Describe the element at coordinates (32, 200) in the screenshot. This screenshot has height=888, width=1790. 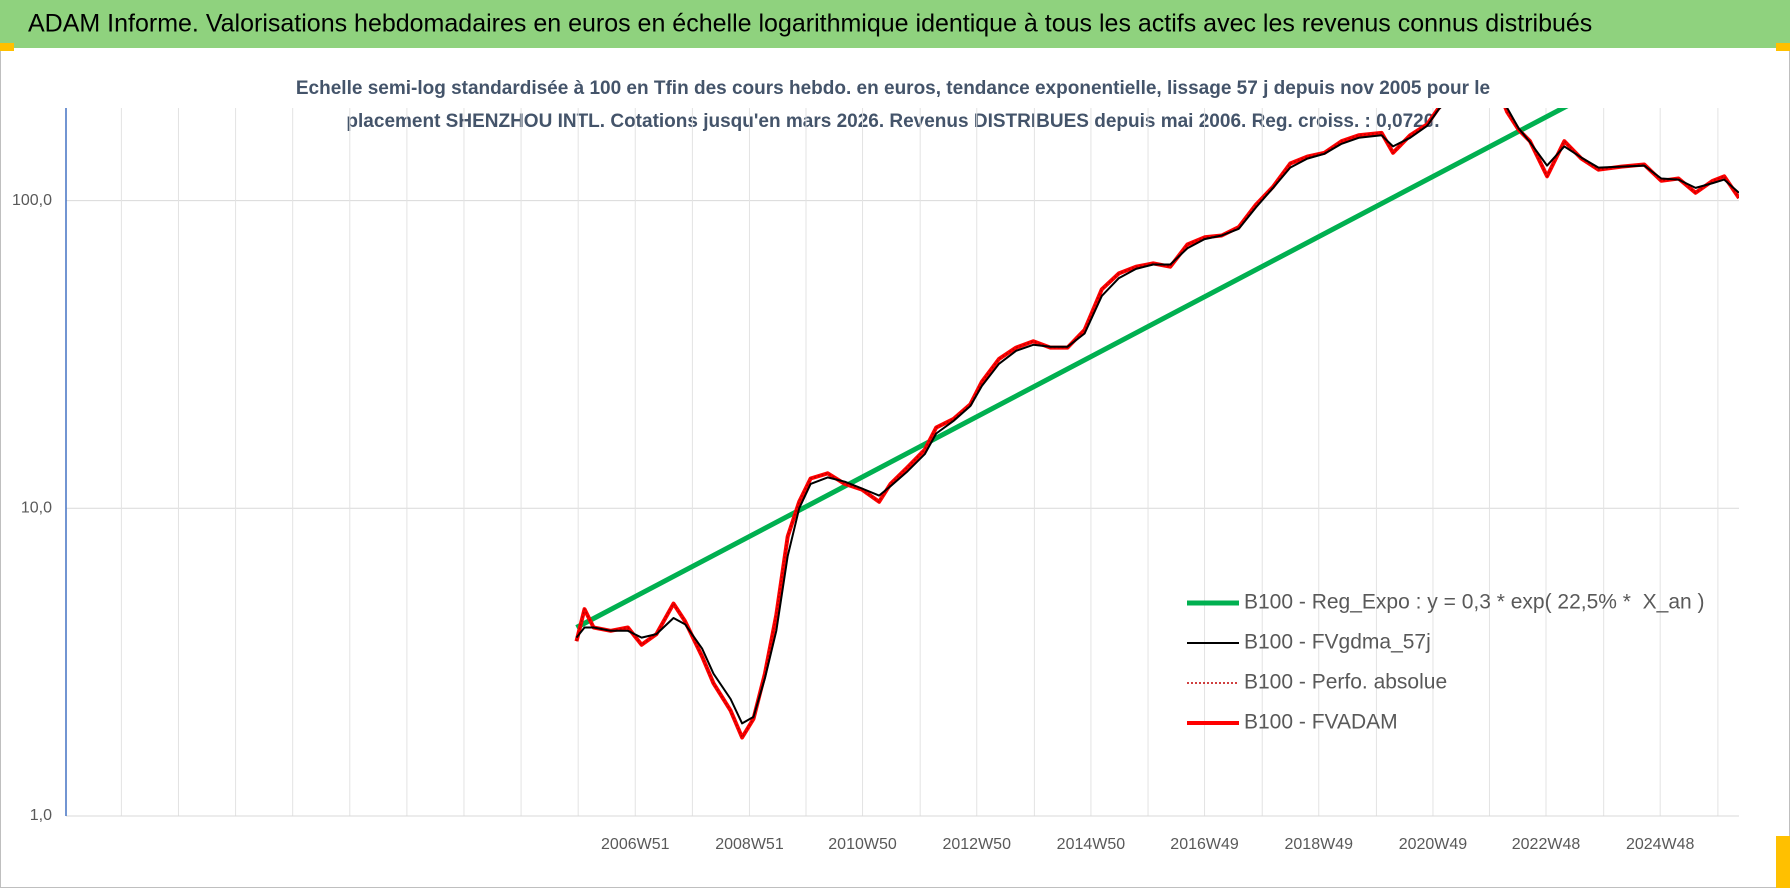
I see `y-tick-label: 100,0` at that location.